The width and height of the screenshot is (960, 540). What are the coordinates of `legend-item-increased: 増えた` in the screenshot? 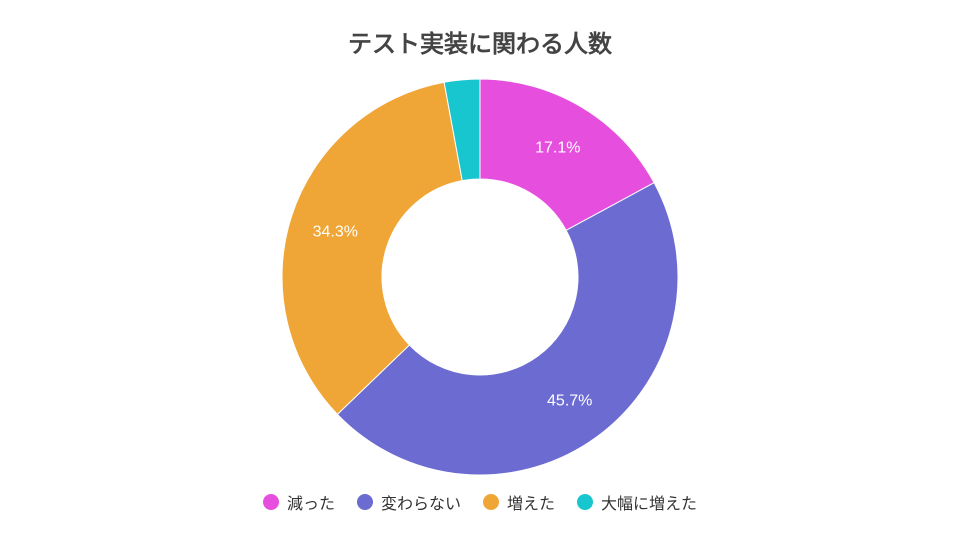 It's located at (519, 502).